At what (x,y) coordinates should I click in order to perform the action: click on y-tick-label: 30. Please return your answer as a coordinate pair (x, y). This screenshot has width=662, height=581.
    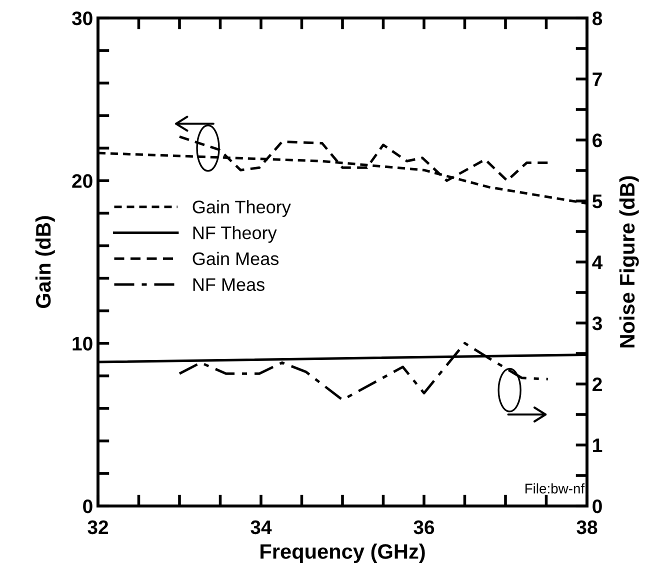
    Looking at the image, I should click on (82, 18).